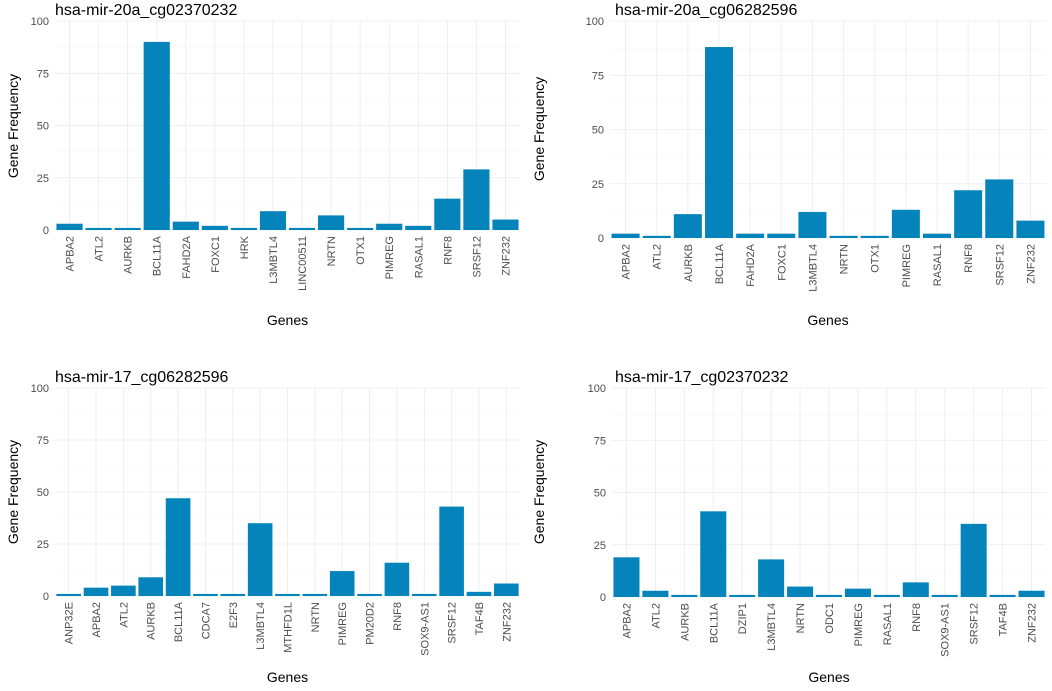 This screenshot has height=691, width=1052. I want to click on bar-dzip1, so click(742, 595).